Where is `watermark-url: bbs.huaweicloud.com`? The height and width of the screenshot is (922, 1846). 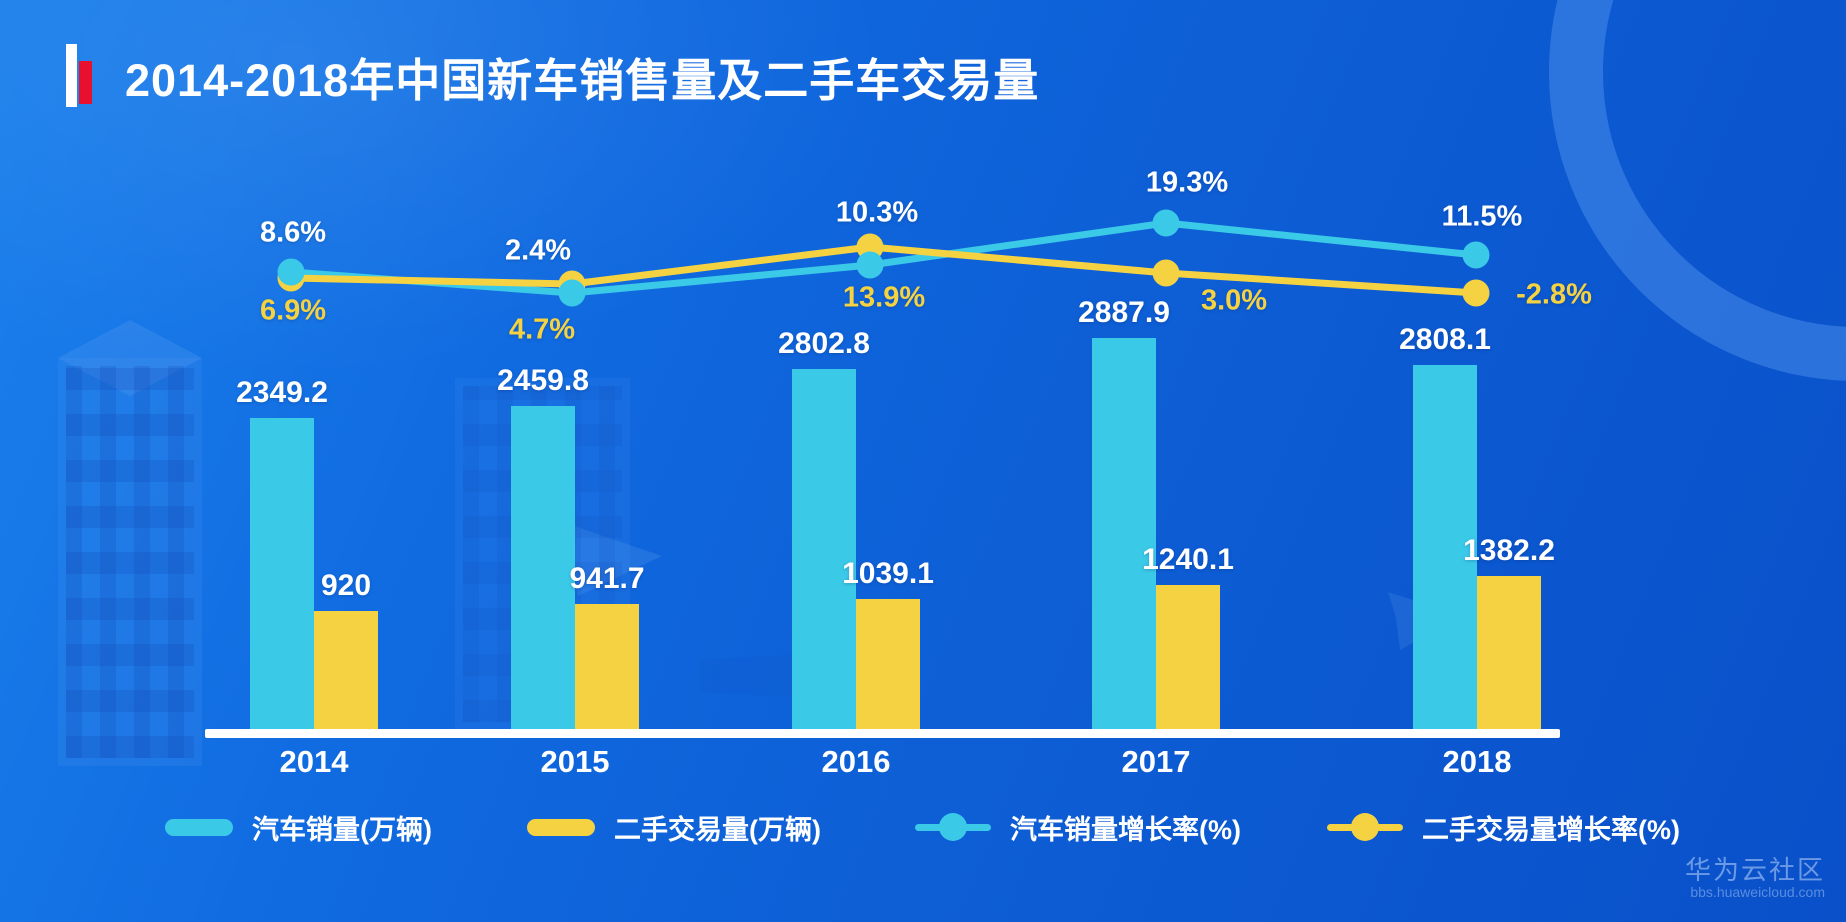
watermark-url: bbs.huaweicloud.com is located at coordinates (1757, 891).